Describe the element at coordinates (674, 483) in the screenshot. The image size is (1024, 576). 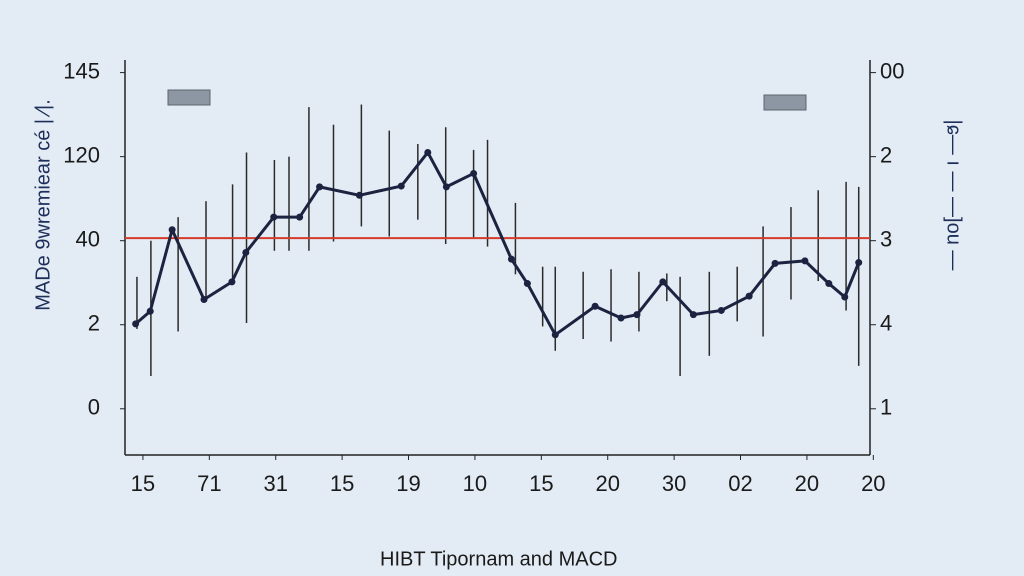
I see `x-tick-label: 30` at that location.